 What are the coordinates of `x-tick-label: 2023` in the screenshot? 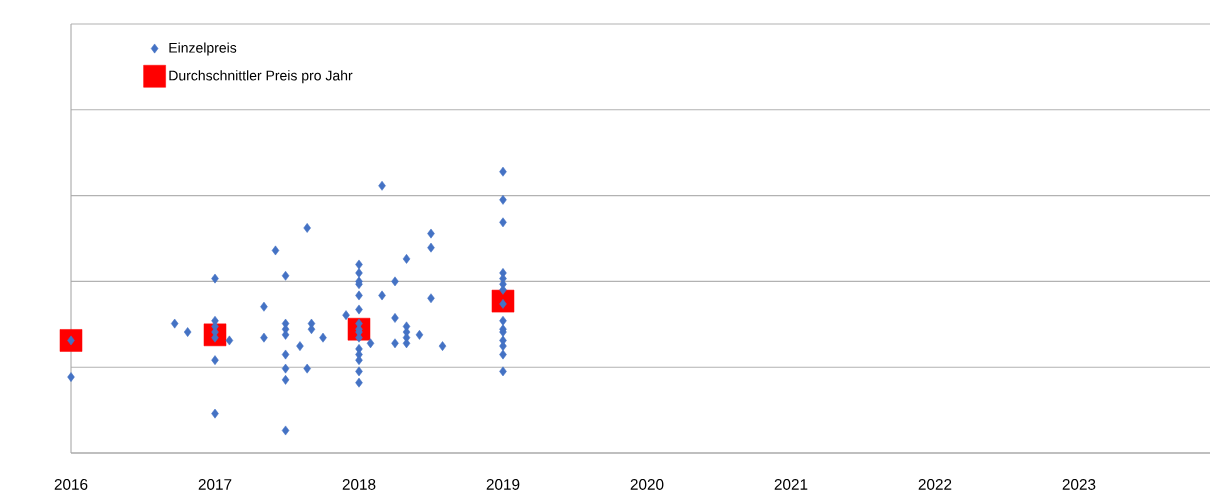 It's located at (1079, 484).